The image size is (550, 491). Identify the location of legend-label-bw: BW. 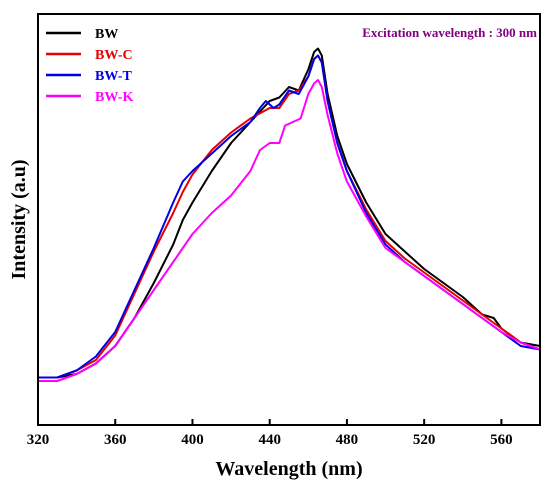
(106, 34).